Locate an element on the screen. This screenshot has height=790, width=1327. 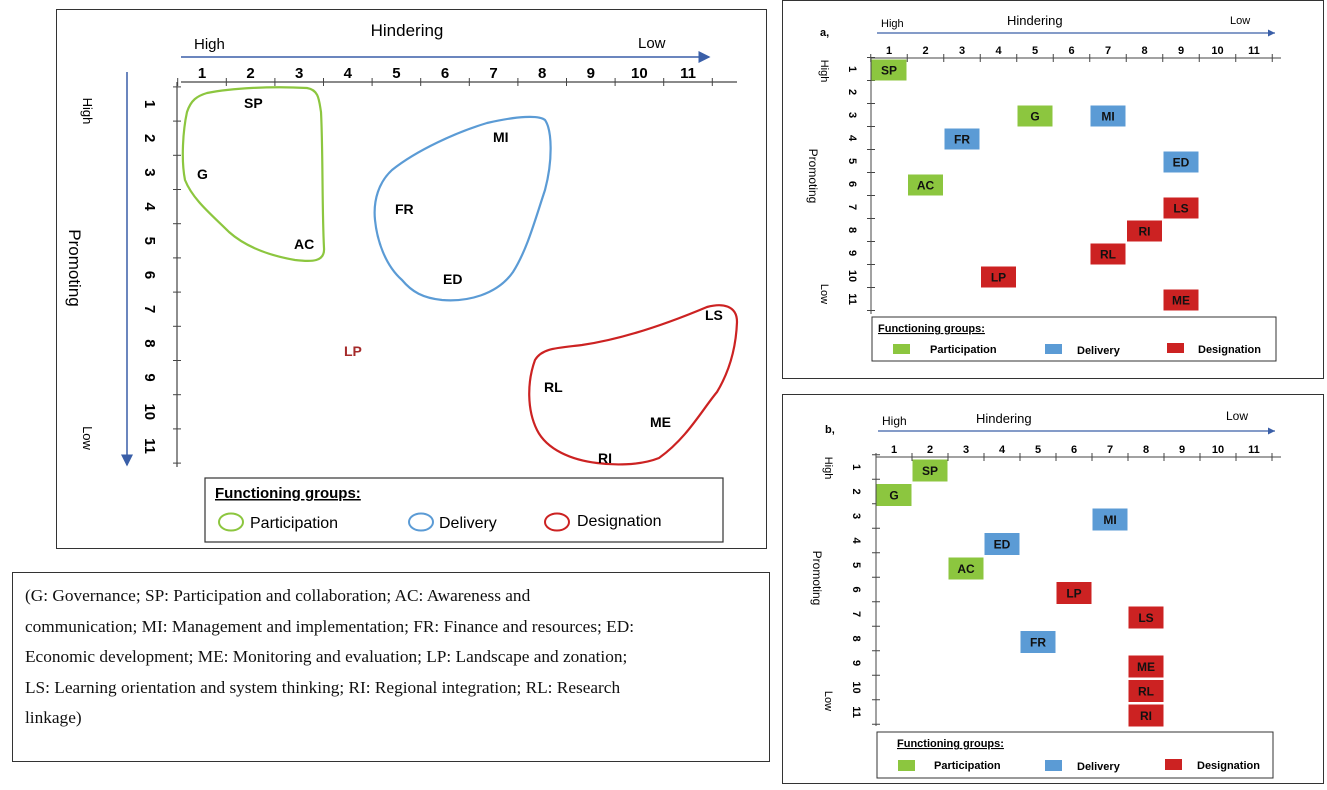
panel-b-letter: b, is located at coordinates (830, 430).